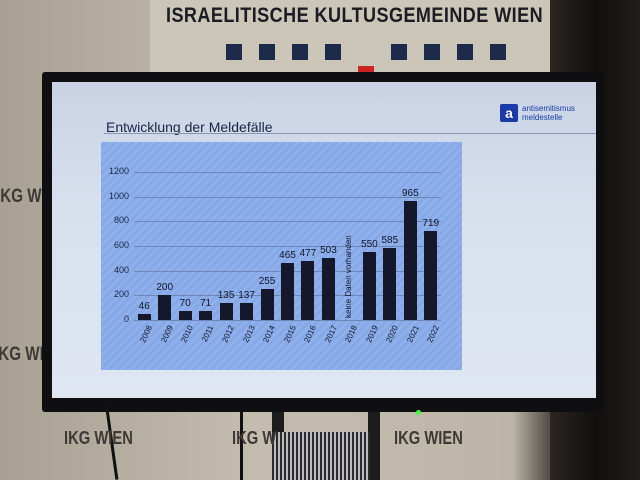 This screenshot has width=640, height=480. Describe the element at coordinates (254, 438) in the screenshot. I see `bottom-logo: IKG W` at that location.